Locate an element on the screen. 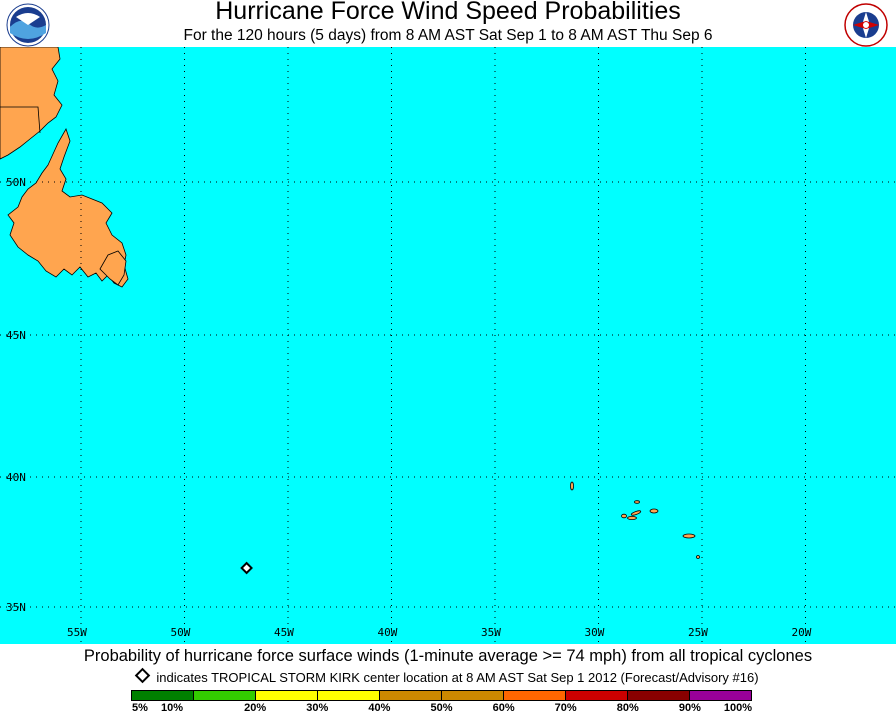 This screenshot has width=896, height=716. scale-label: 10% is located at coordinates (172, 708).